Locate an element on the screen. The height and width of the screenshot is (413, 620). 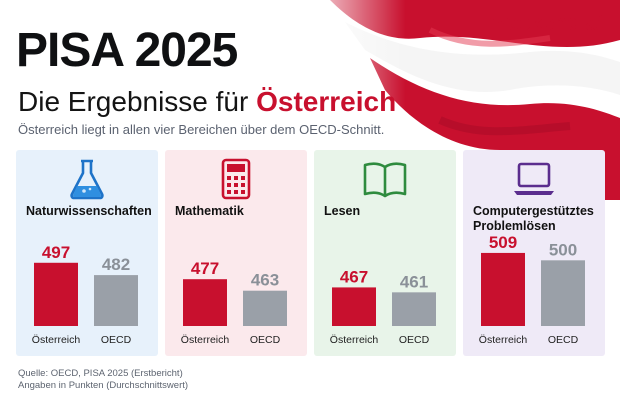
book-icon is located at coordinates (385, 179).